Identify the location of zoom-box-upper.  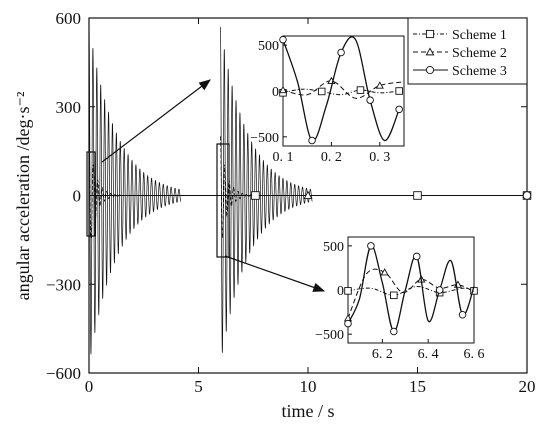
(91, 194).